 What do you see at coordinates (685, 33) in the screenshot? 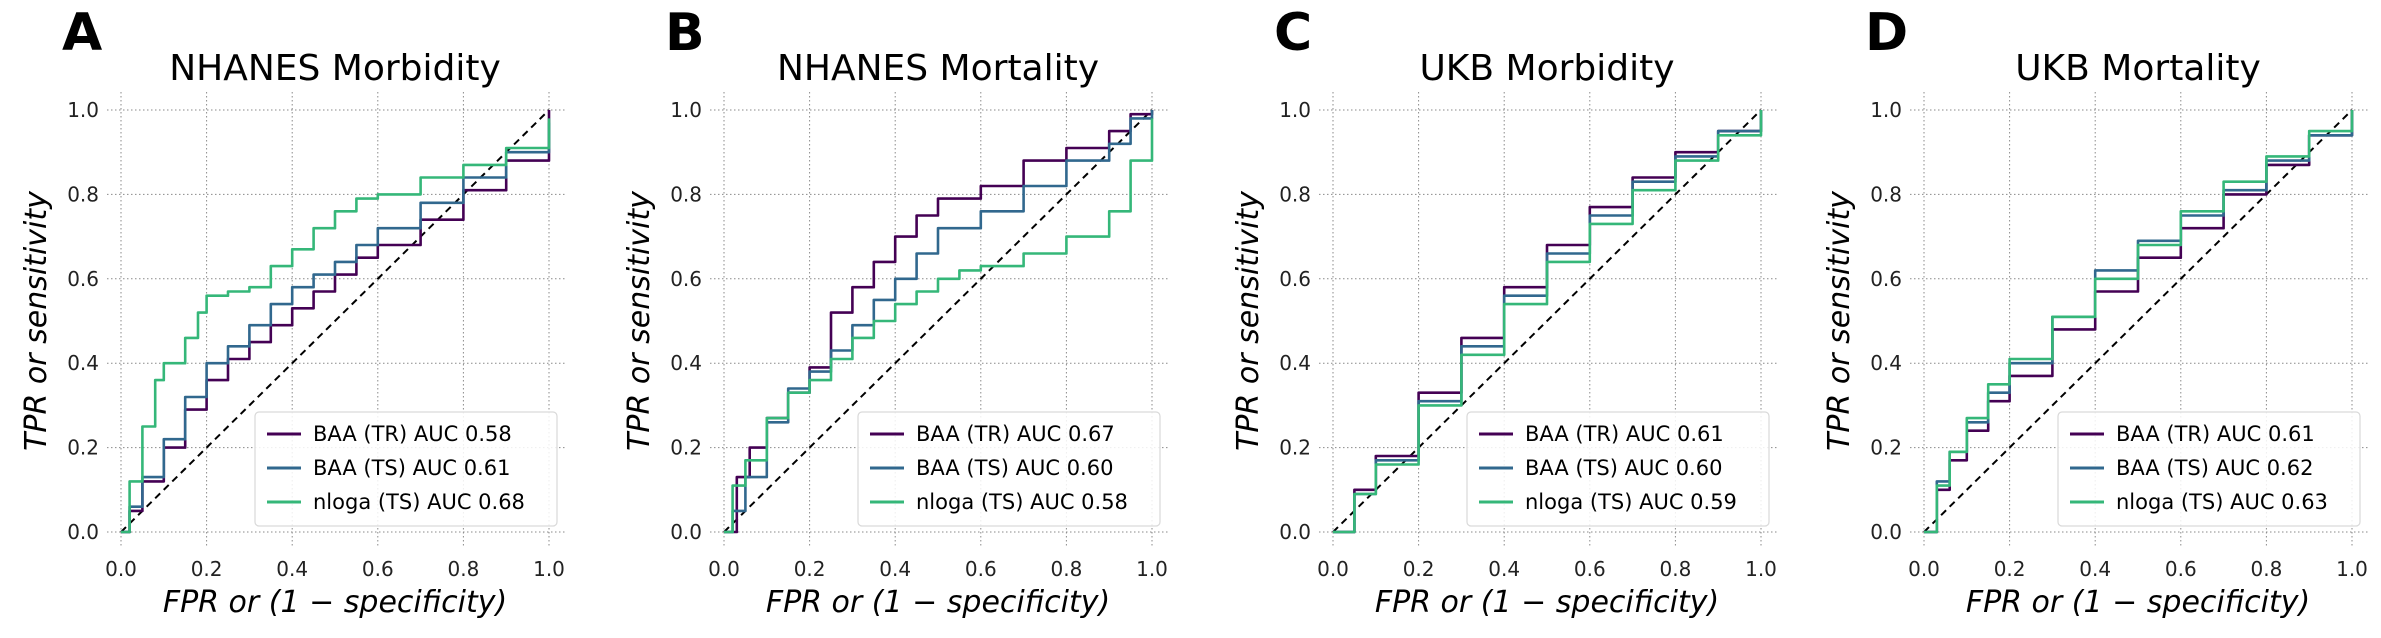
I see `panel-letter: B` at bounding box center [685, 33].